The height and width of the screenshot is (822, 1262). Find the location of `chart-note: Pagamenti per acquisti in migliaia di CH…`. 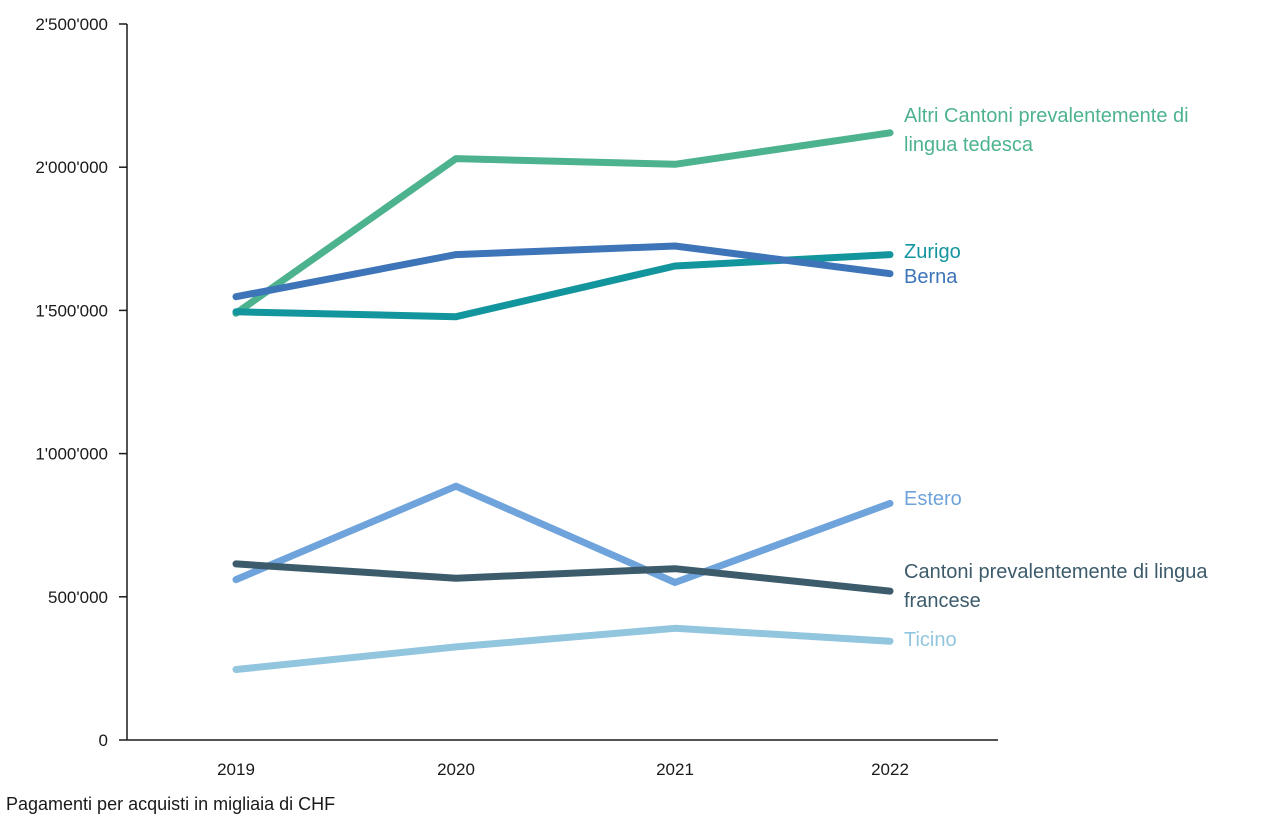

chart-note: Pagamenti per acquisti in migliaia di CH… is located at coordinates (171, 804).